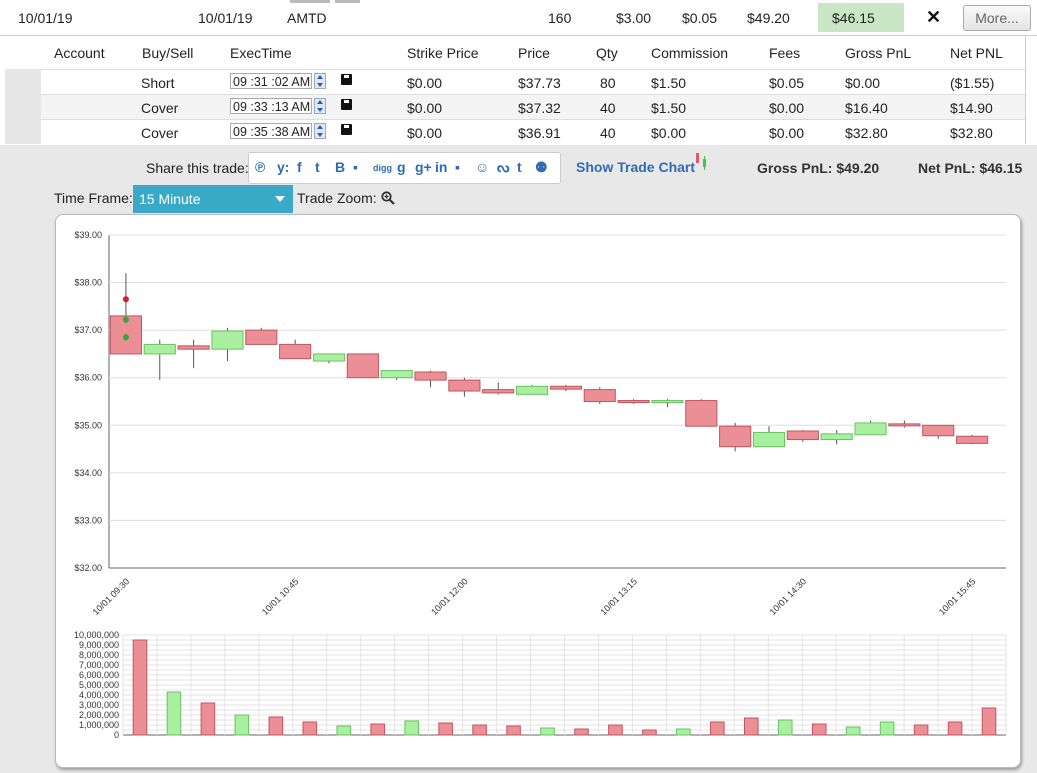  What do you see at coordinates (534, 53) in the screenshot?
I see `col-price: Price` at bounding box center [534, 53].